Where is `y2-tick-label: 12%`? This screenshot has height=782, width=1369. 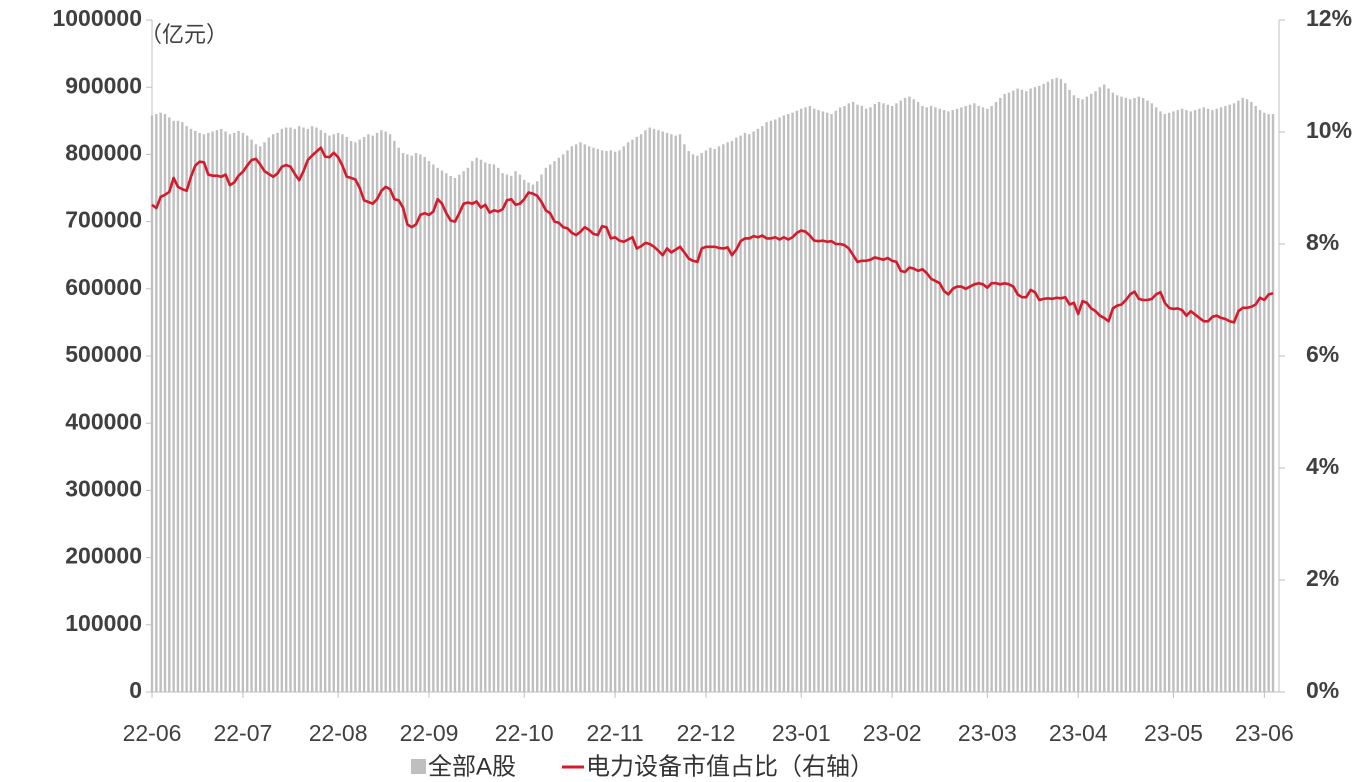
y2-tick-label: 12% is located at coordinates (1329, 18).